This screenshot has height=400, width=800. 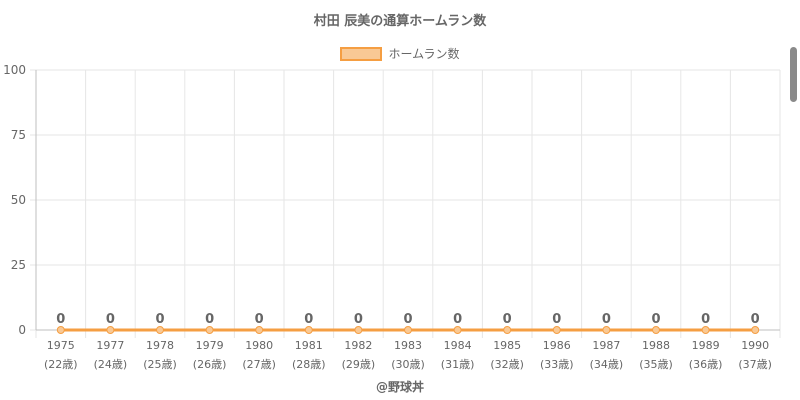 I want to click on chart-title: 村田 辰美の通算ホームラン数, so click(x=400, y=21).